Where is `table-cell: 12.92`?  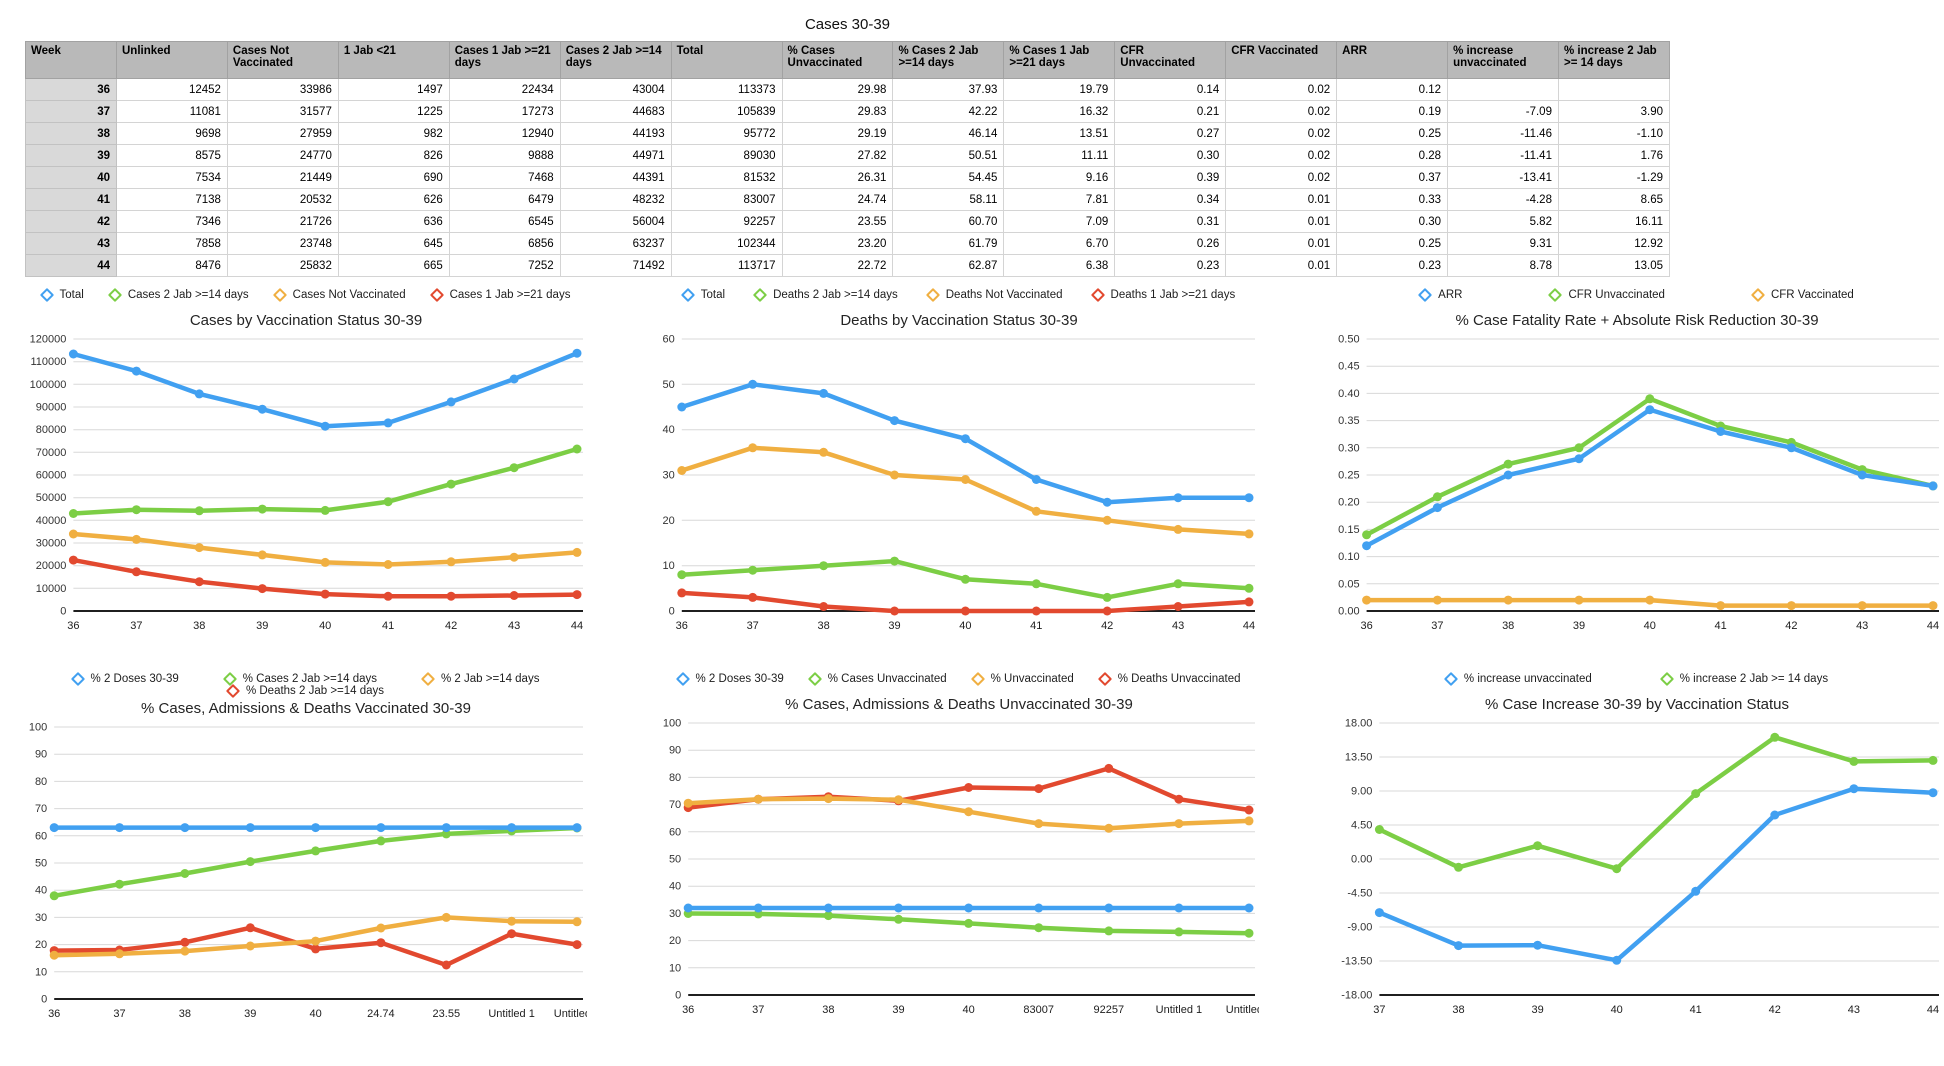 table-cell: 12.92 is located at coordinates (1614, 243).